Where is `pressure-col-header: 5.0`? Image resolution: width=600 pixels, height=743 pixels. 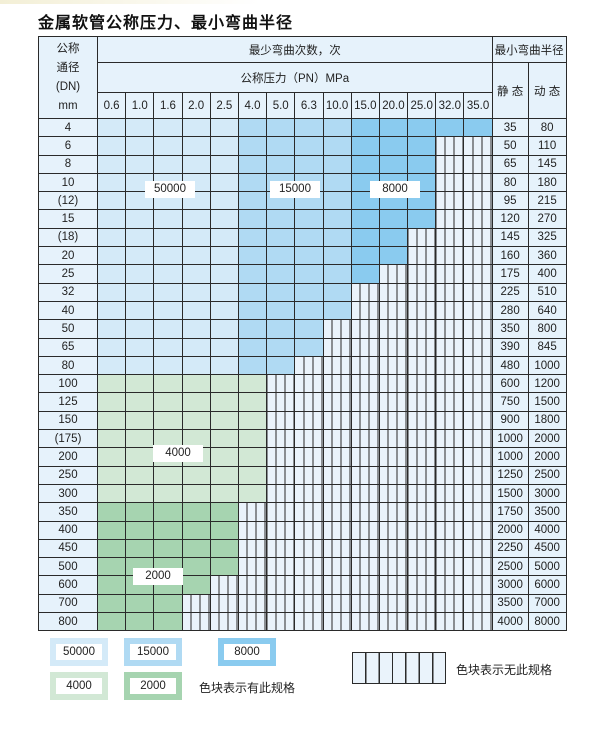
pressure-col-header: 5.0 is located at coordinates (281, 105).